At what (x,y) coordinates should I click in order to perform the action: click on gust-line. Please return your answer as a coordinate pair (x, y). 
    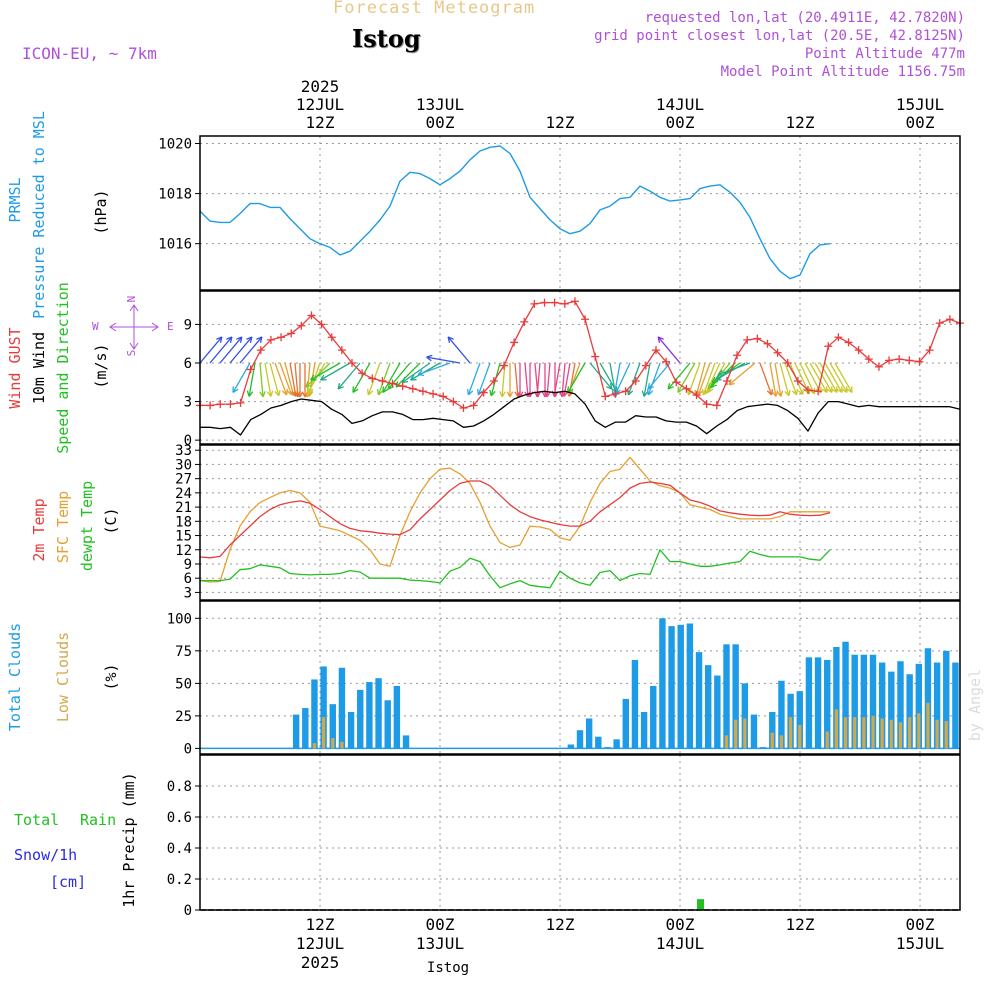
    Looking at the image, I should click on (580, 354).